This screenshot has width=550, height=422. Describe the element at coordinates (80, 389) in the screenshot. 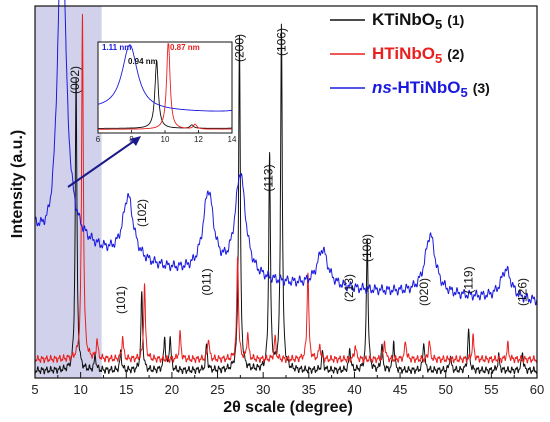

I see `x-tick-label: 10` at that location.